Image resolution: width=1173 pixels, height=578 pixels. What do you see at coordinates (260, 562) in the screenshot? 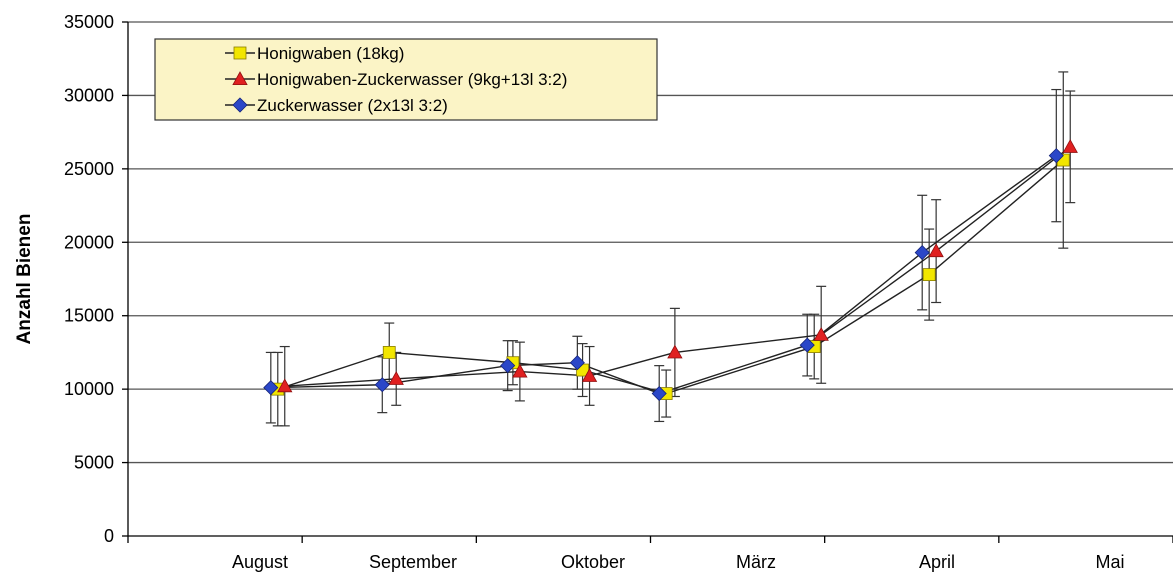
I see `x-tick-label: August` at bounding box center [260, 562].